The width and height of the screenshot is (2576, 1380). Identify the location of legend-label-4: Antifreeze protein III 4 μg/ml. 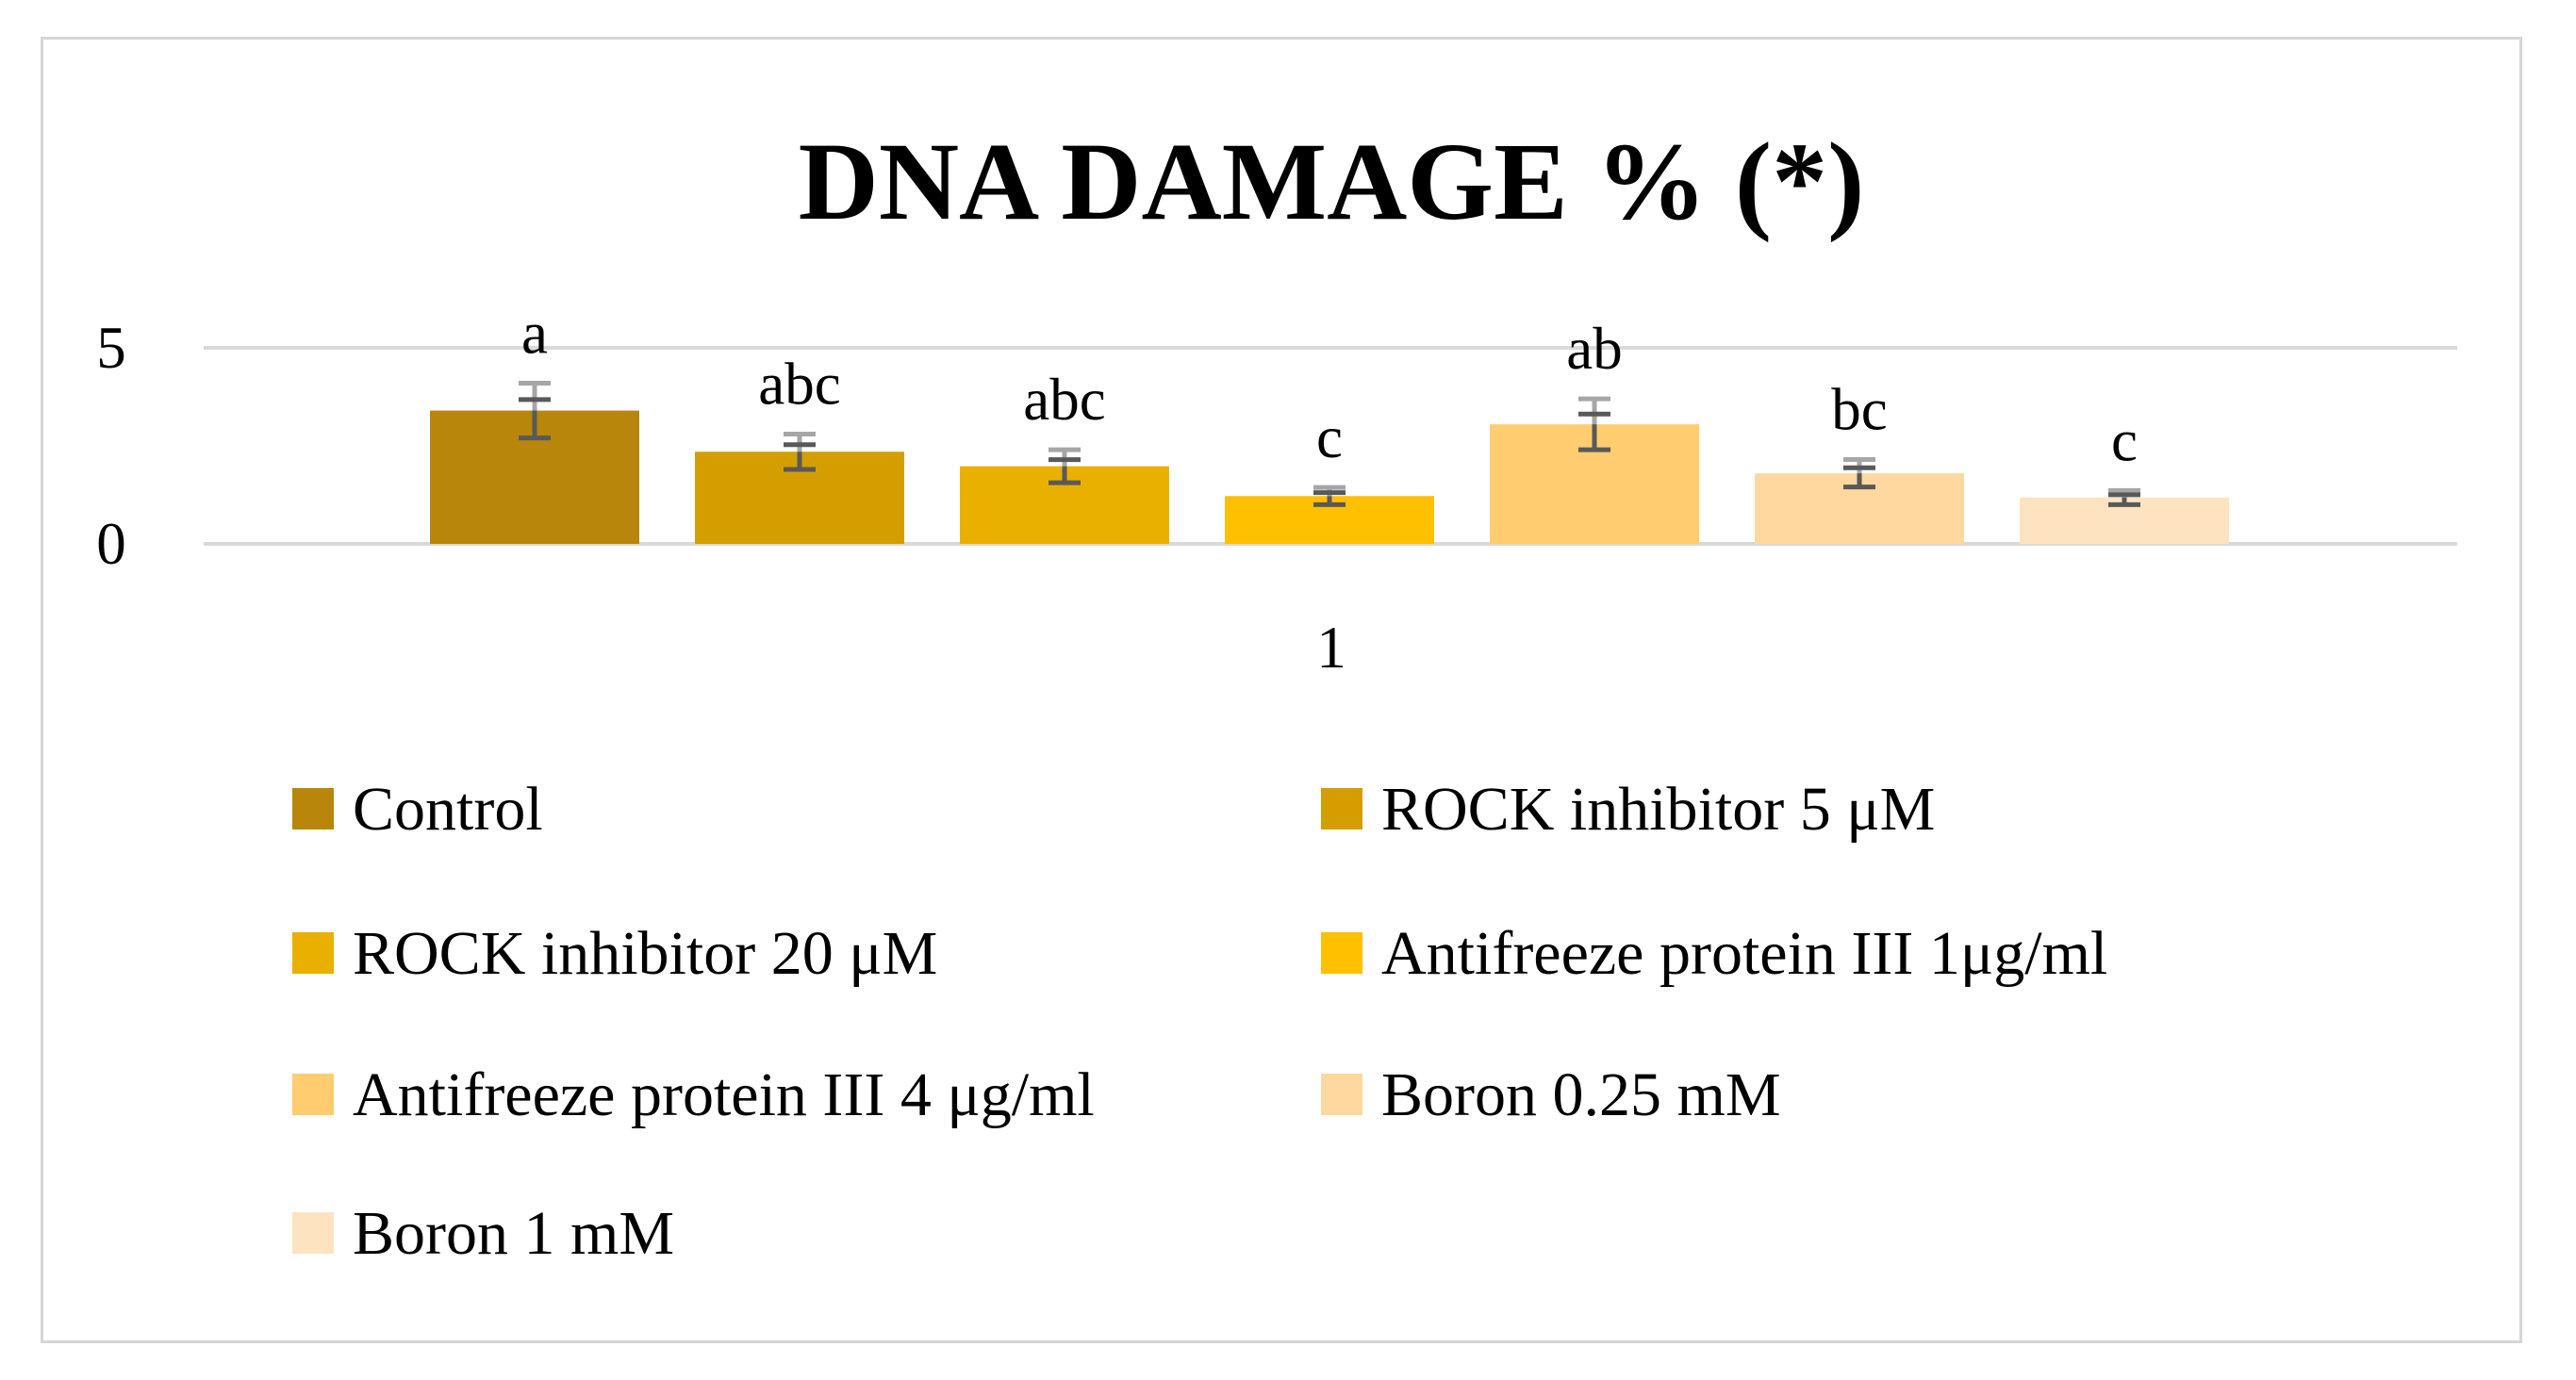
(724, 1095).